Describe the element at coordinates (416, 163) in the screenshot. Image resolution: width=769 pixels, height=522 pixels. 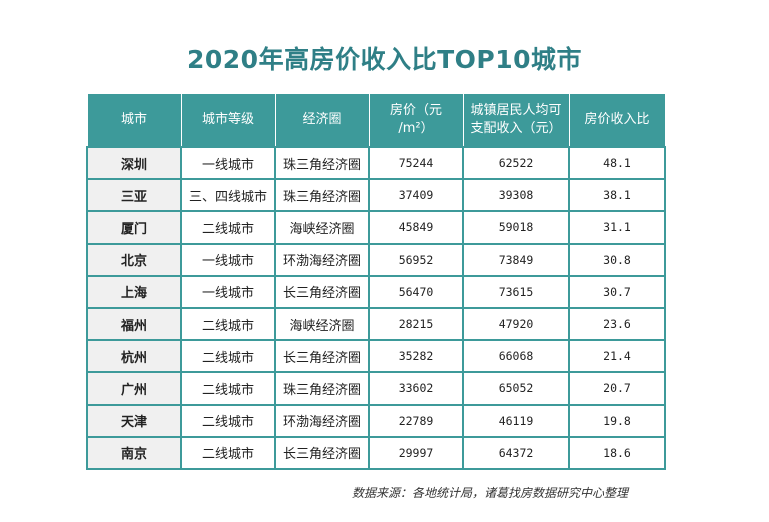
I see `cell-price: 75244` at that location.